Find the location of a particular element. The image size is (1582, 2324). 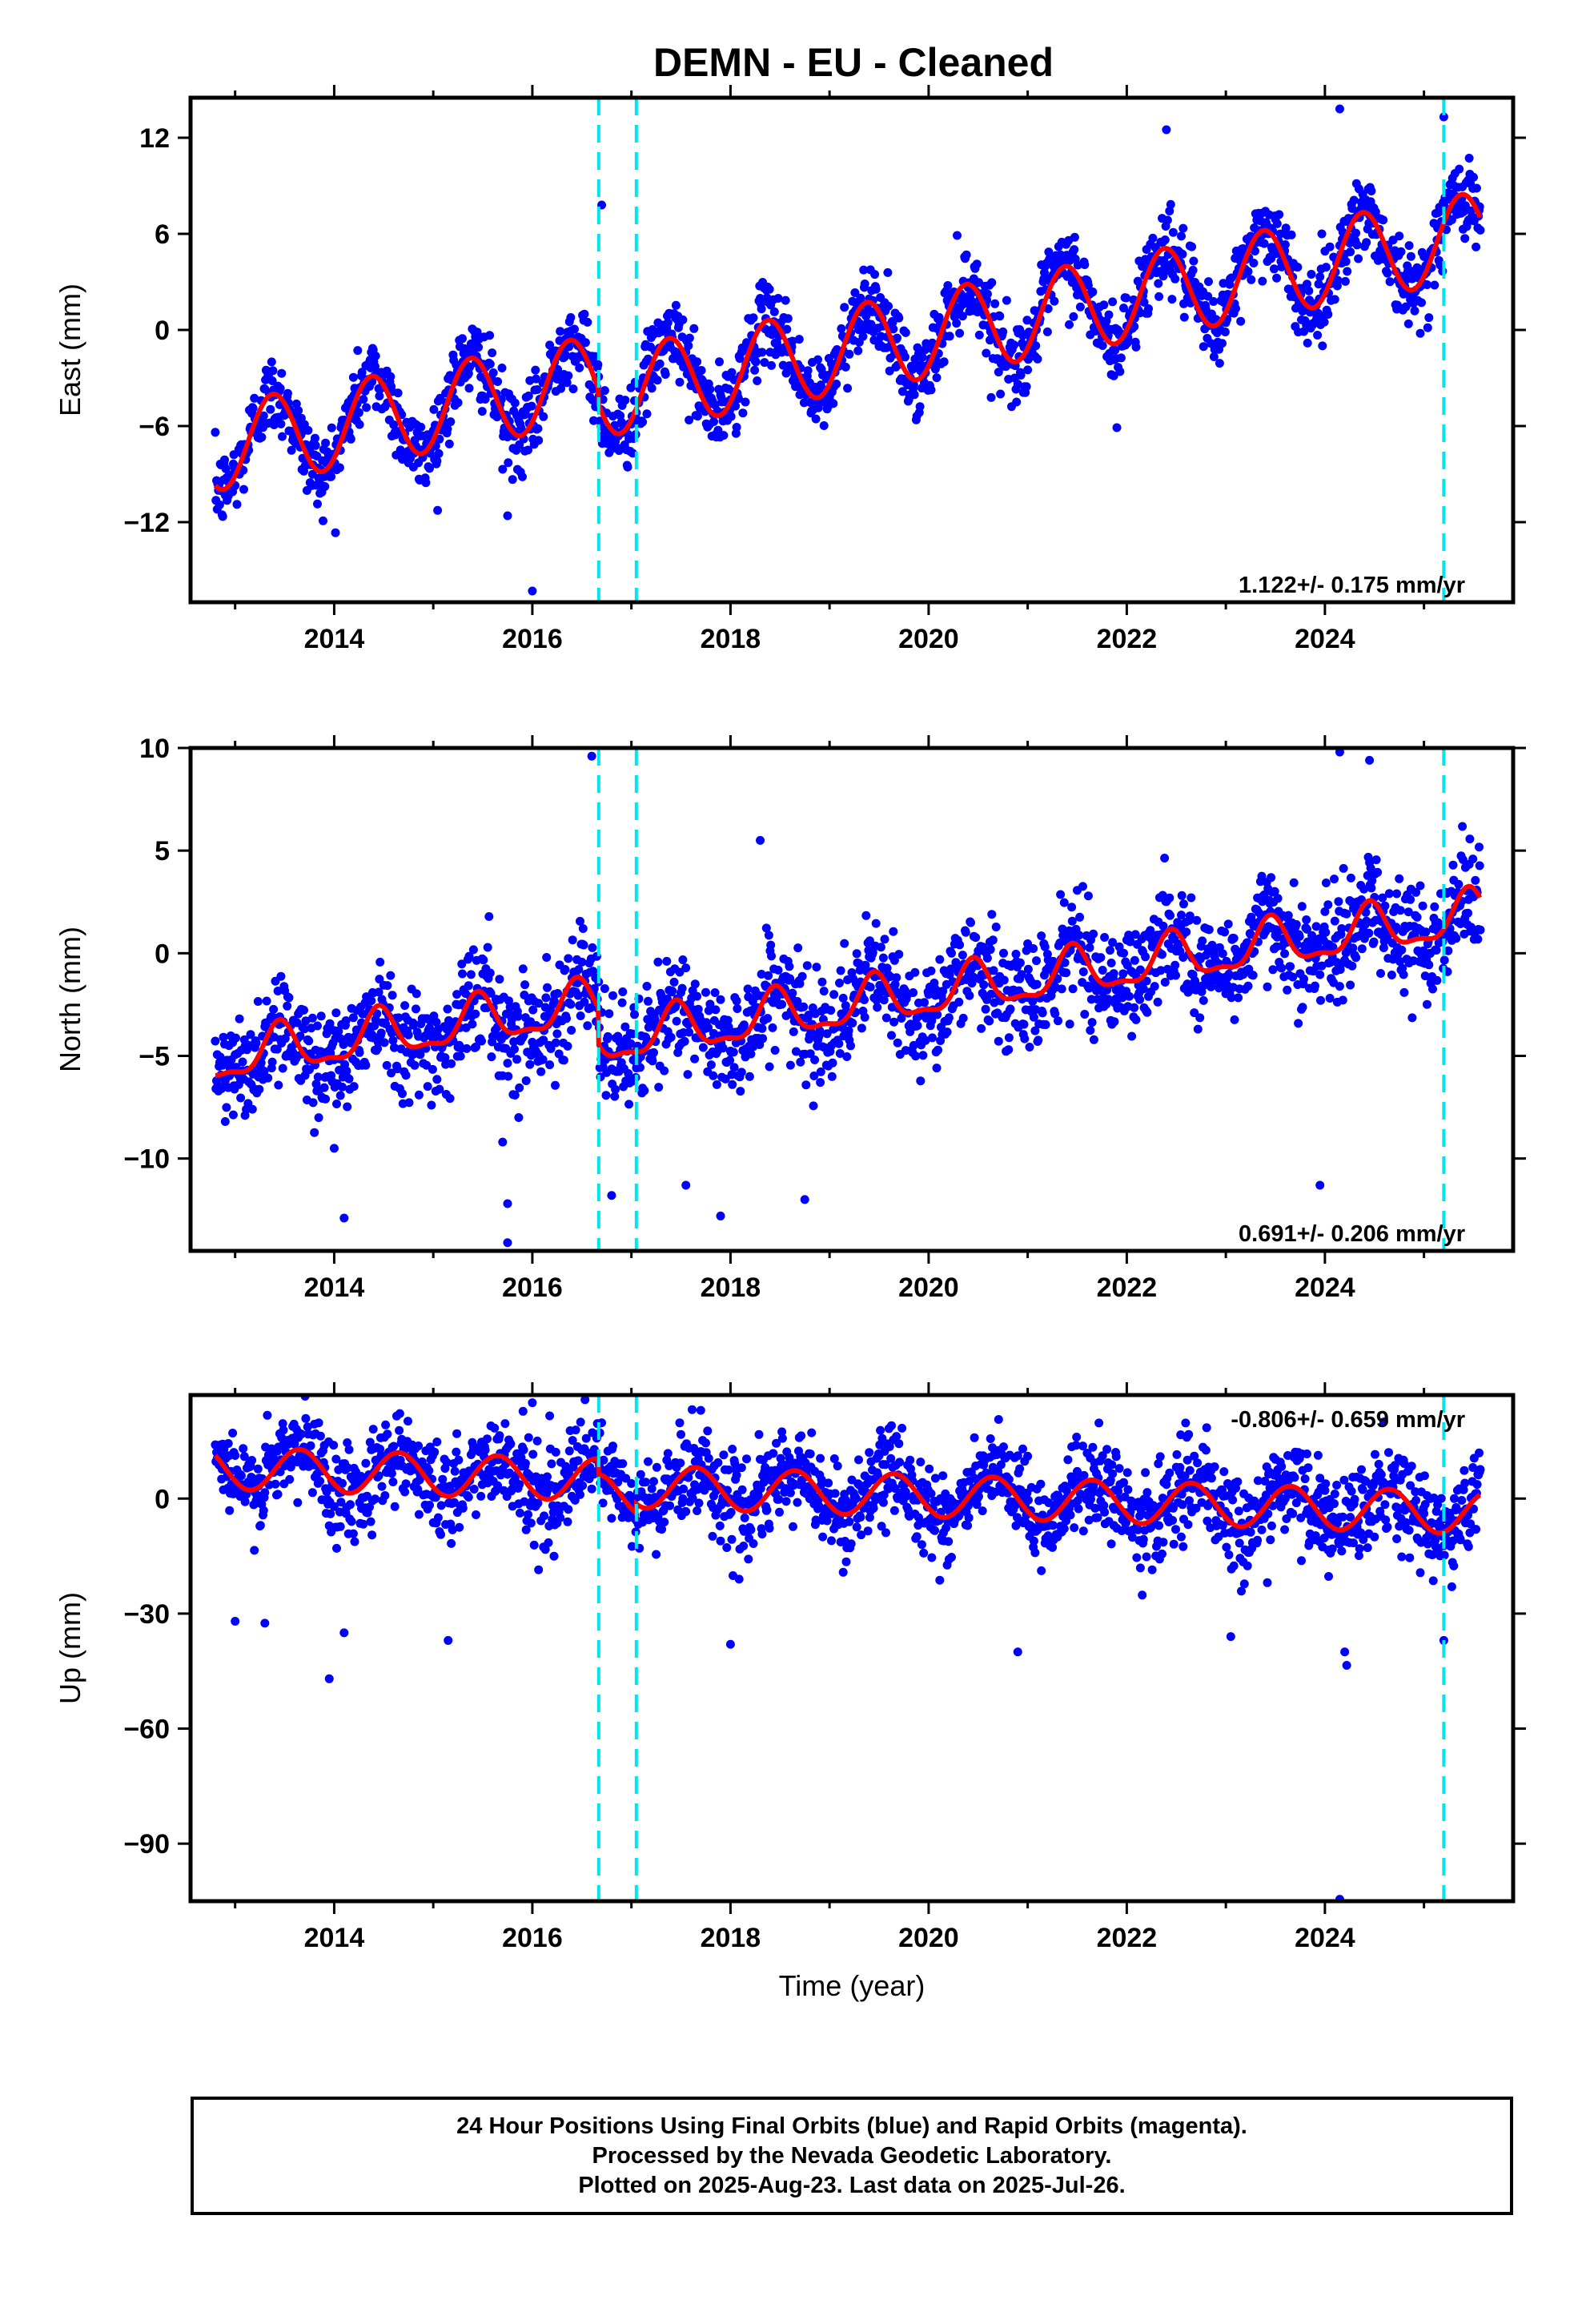

east-x-tick-label: 2024 is located at coordinates (1325, 639).